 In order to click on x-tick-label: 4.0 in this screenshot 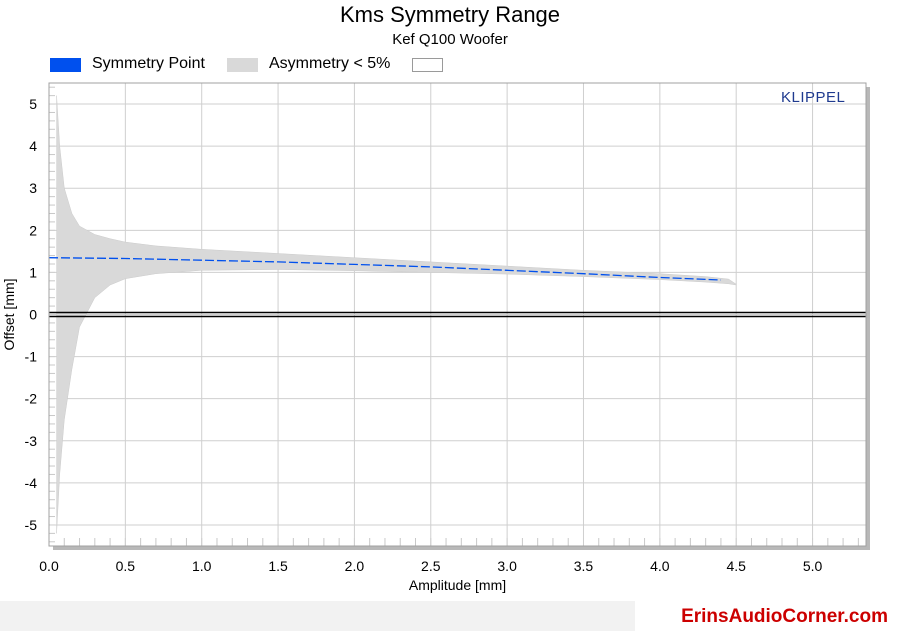, I will do `click(660, 566)`.